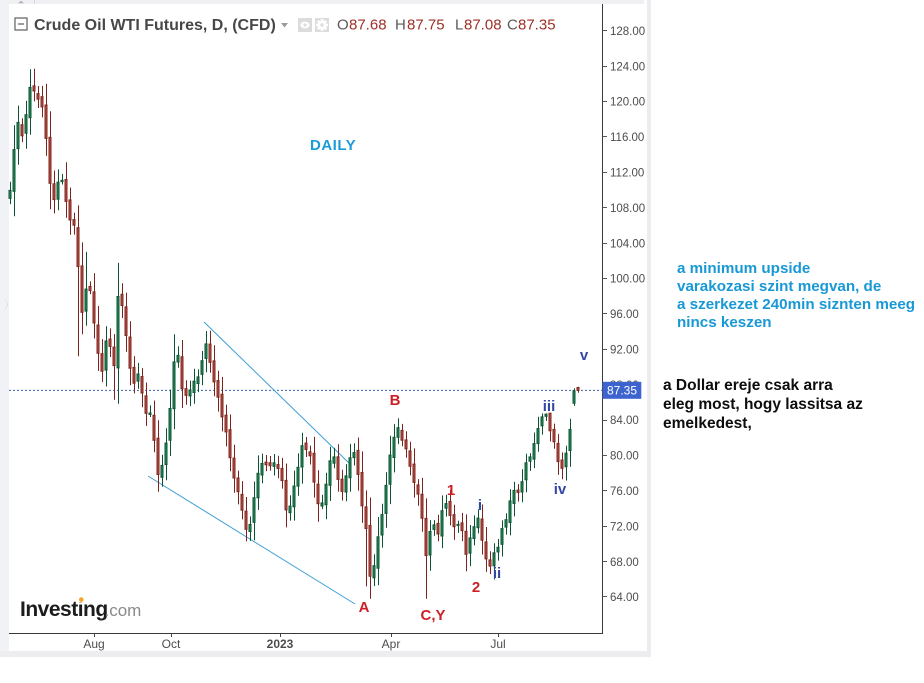  Describe the element at coordinates (483, 25) in the screenshot. I see `svg-text: 87.08` at that location.